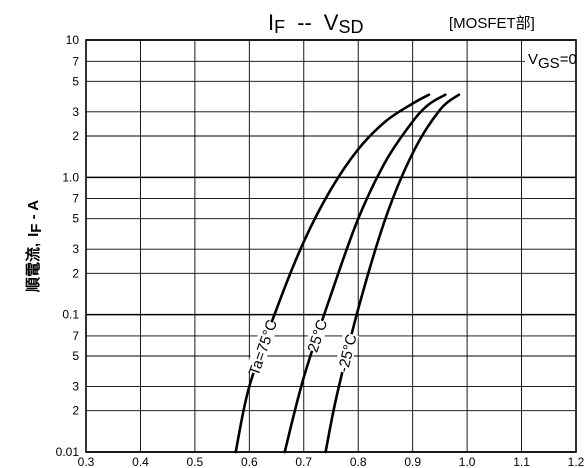  Describe the element at coordinates (315, 23) in the screenshot. I see `chart-title: IF -- VSD` at that location.